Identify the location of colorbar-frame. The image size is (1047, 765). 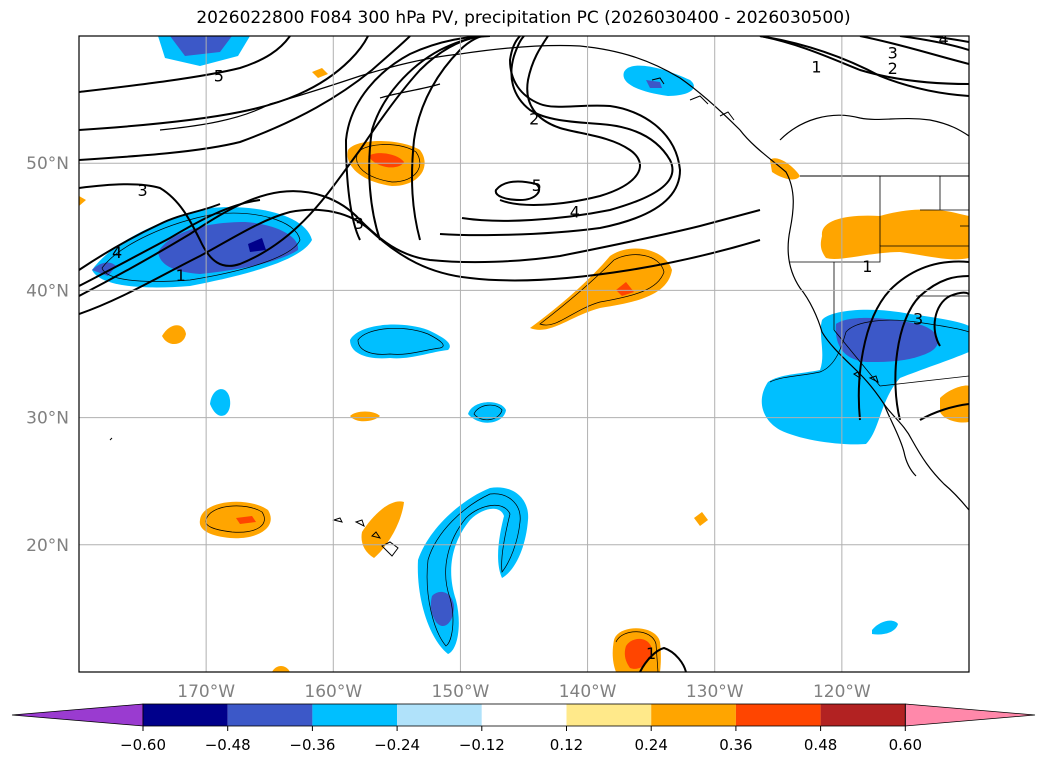
(524, 715).